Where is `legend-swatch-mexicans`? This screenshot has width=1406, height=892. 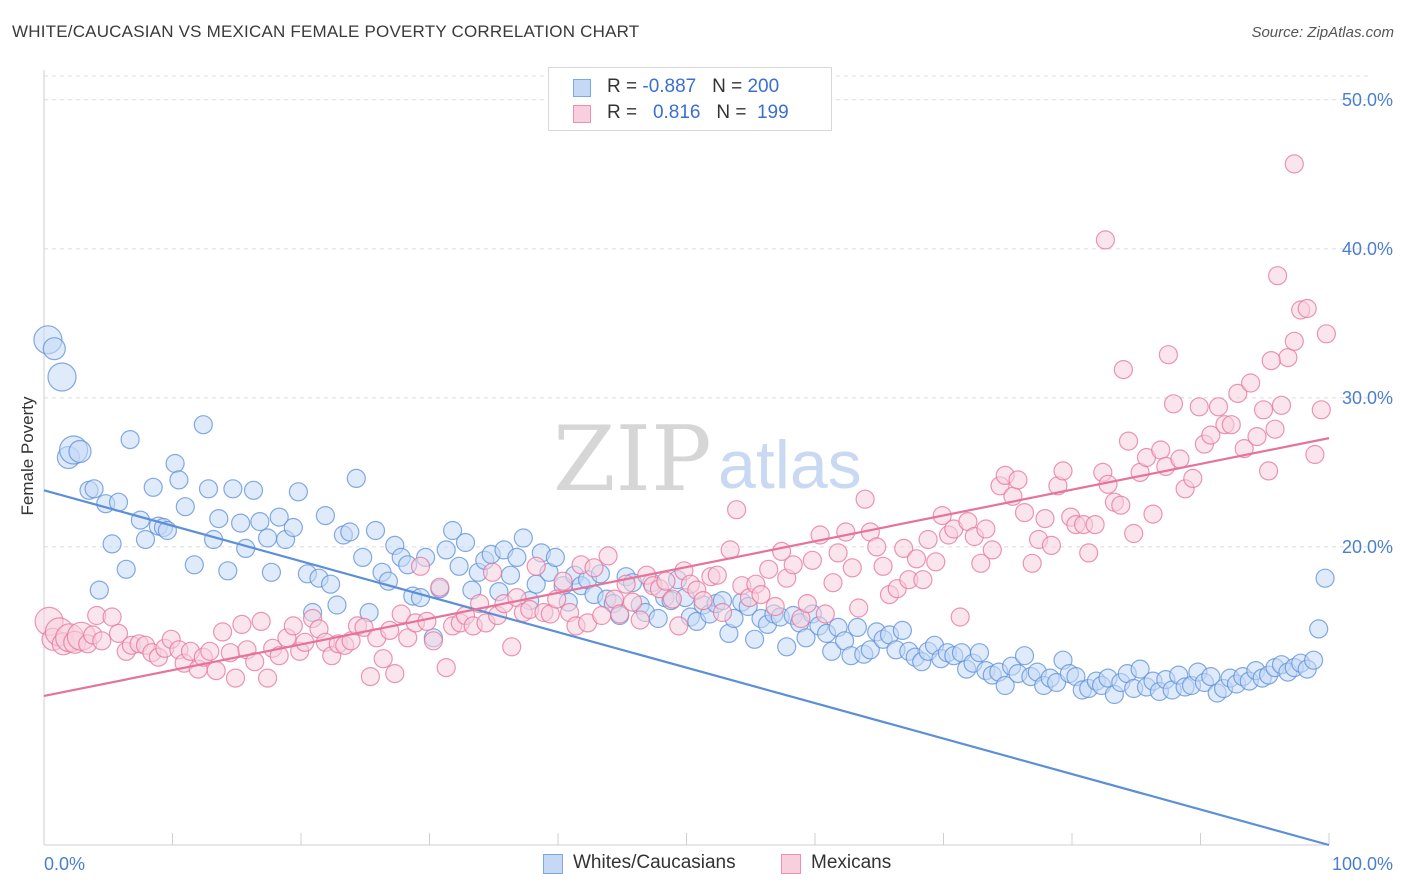 legend-swatch-mexicans is located at coordinates (791, 864).